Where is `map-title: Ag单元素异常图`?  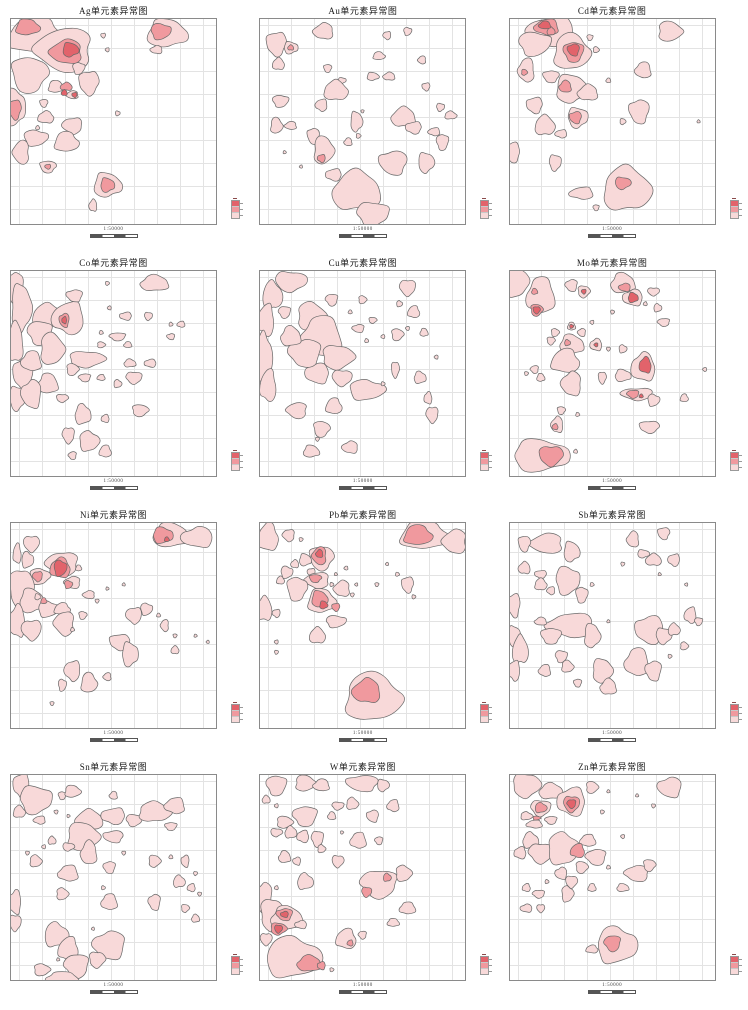 map-title: Ag单元素异常图 is located at coordinates (113, 11).